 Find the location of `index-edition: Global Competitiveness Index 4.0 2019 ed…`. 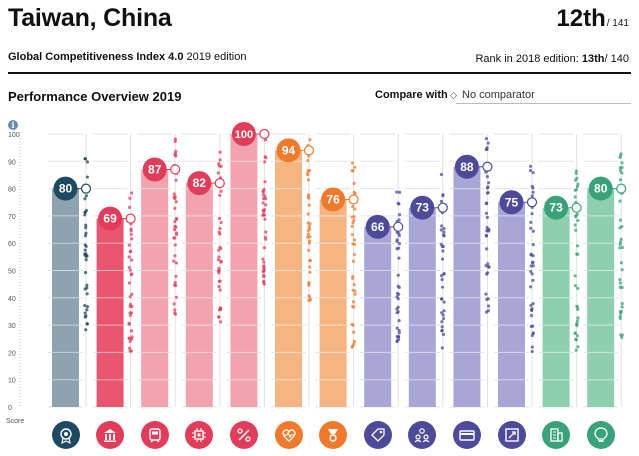

index-edition: Global Competitiveness Index 4.0 2019 ed… is located at coordinates (127, 57).